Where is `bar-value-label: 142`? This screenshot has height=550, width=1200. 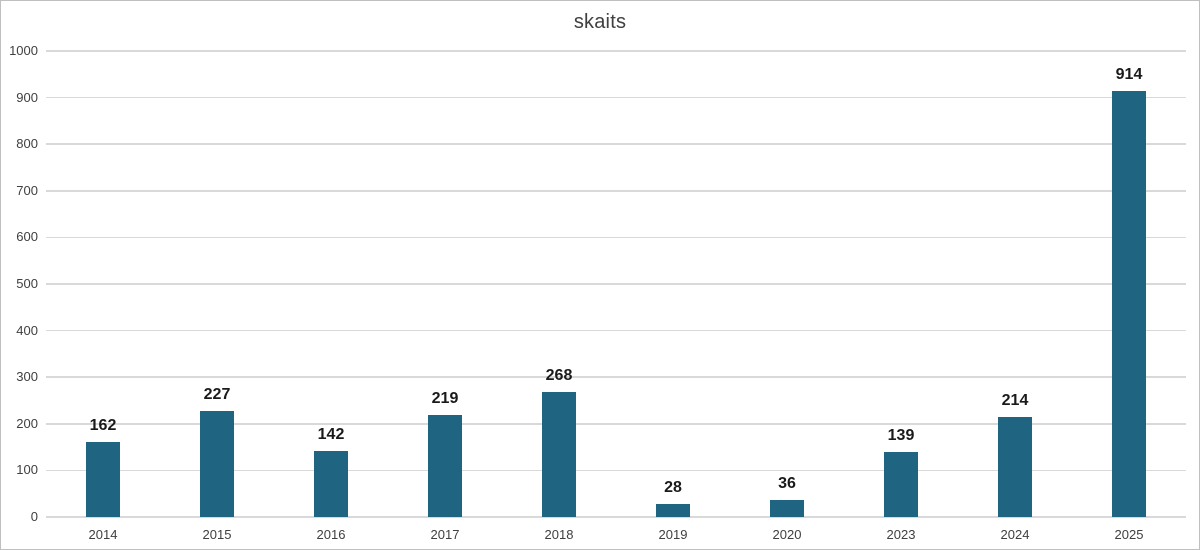 bar-value-label: 142 is located at coordinates (331, 434).